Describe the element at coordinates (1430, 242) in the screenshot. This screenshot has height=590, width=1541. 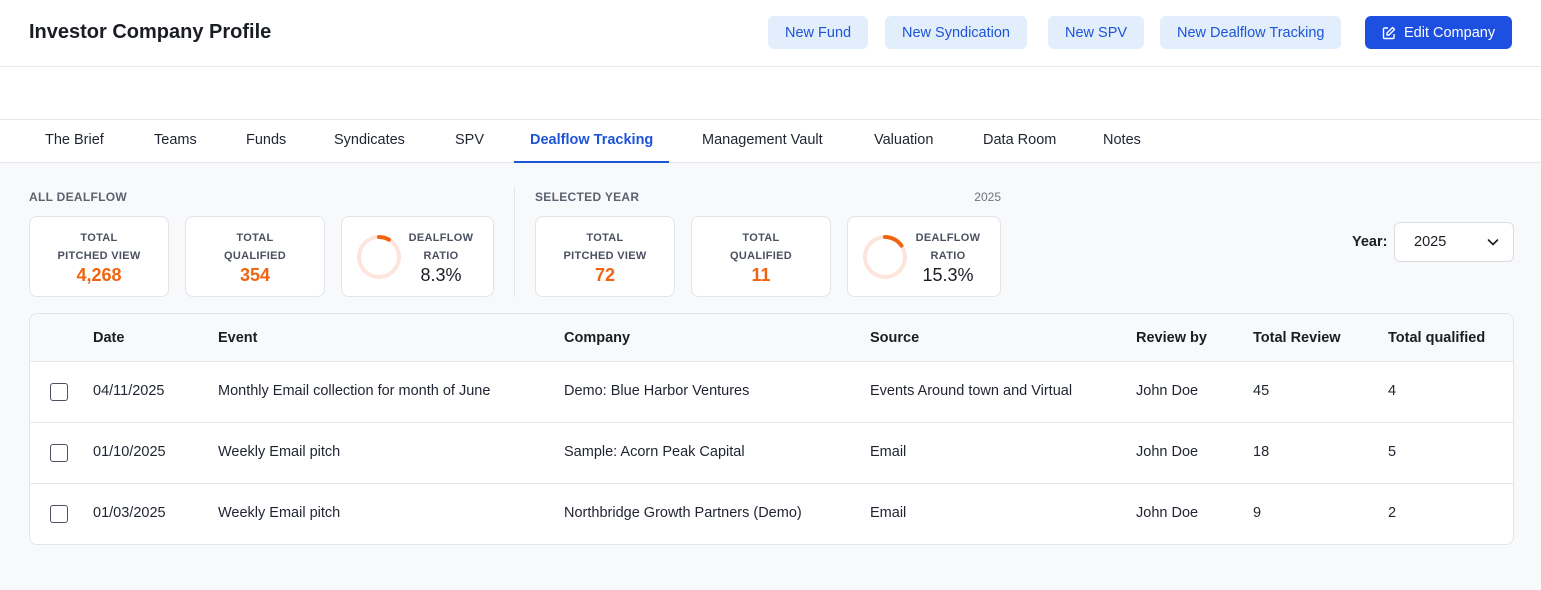
I see `year-select-value: 2025` at that location.